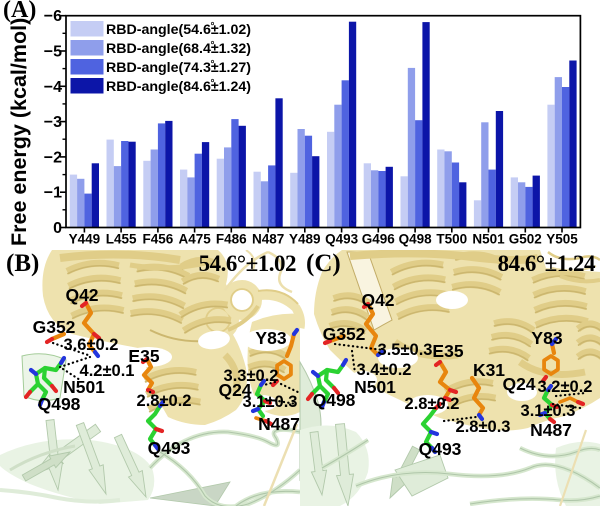 This screenshot has width=600, height=506. Describe the element at coordinates (489, 370) in the screenshot. I see `svg-text: K31` at that location.